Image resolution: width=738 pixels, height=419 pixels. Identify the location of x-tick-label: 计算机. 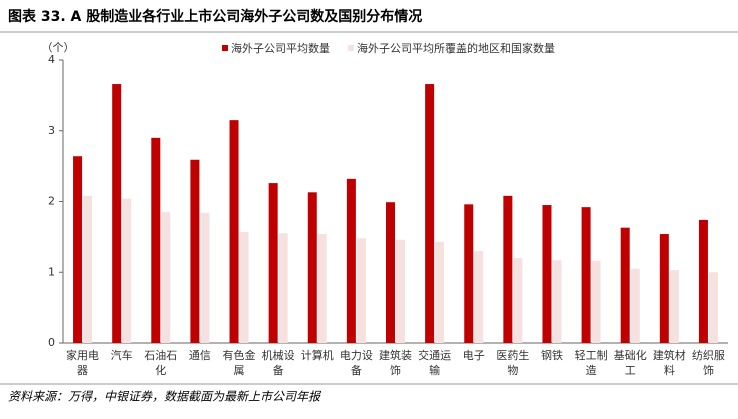
(317, 355).